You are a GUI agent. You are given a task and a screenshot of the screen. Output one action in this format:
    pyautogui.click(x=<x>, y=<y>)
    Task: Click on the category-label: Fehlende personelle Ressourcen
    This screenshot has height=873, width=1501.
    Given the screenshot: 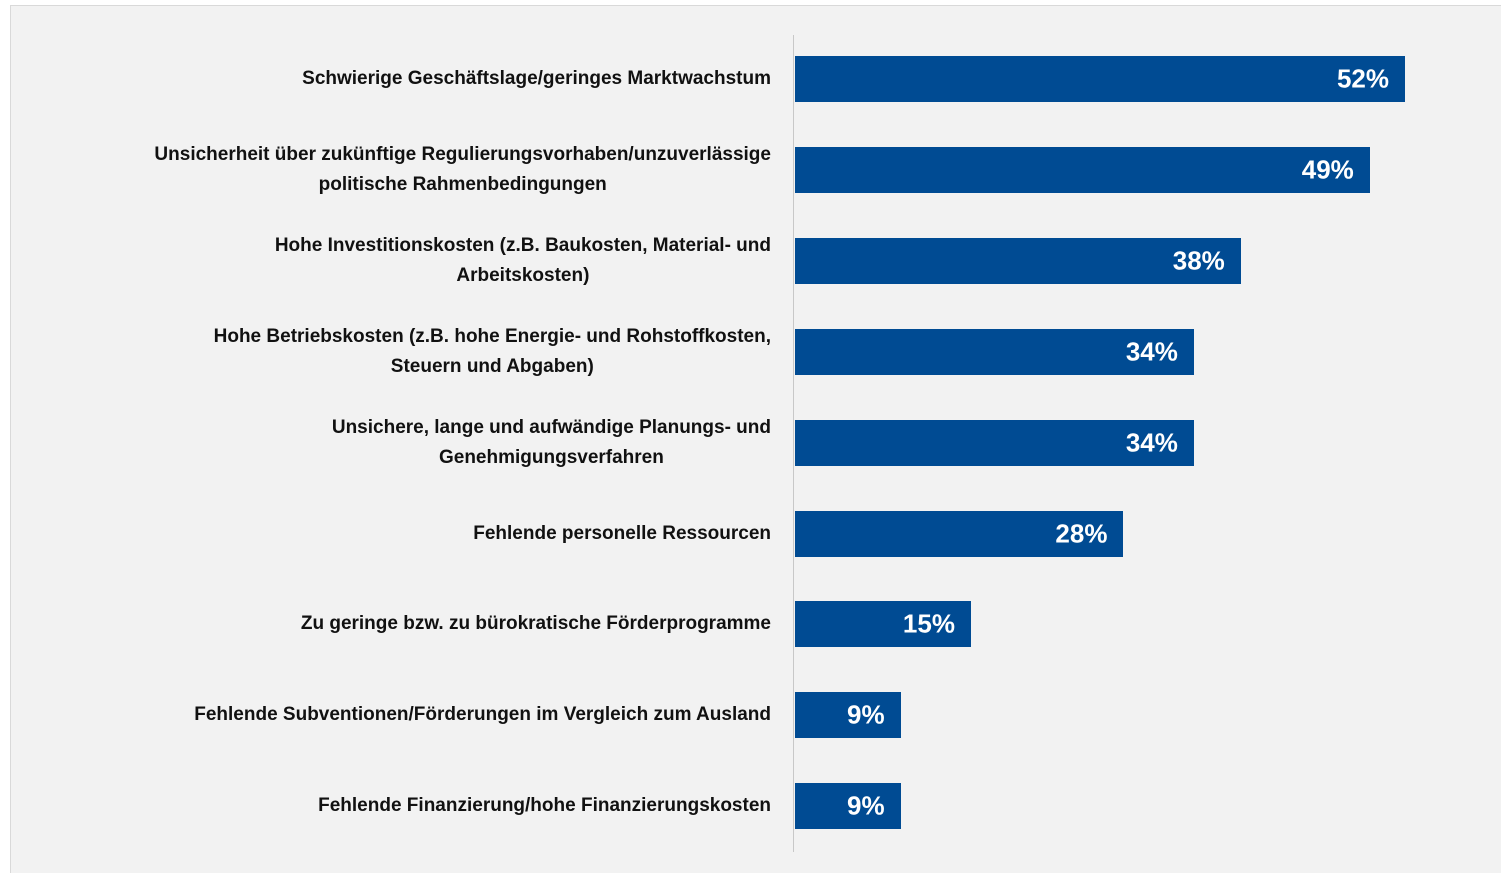 What is the action you would take?
    pyautogui.click(x=622, y=533)
    